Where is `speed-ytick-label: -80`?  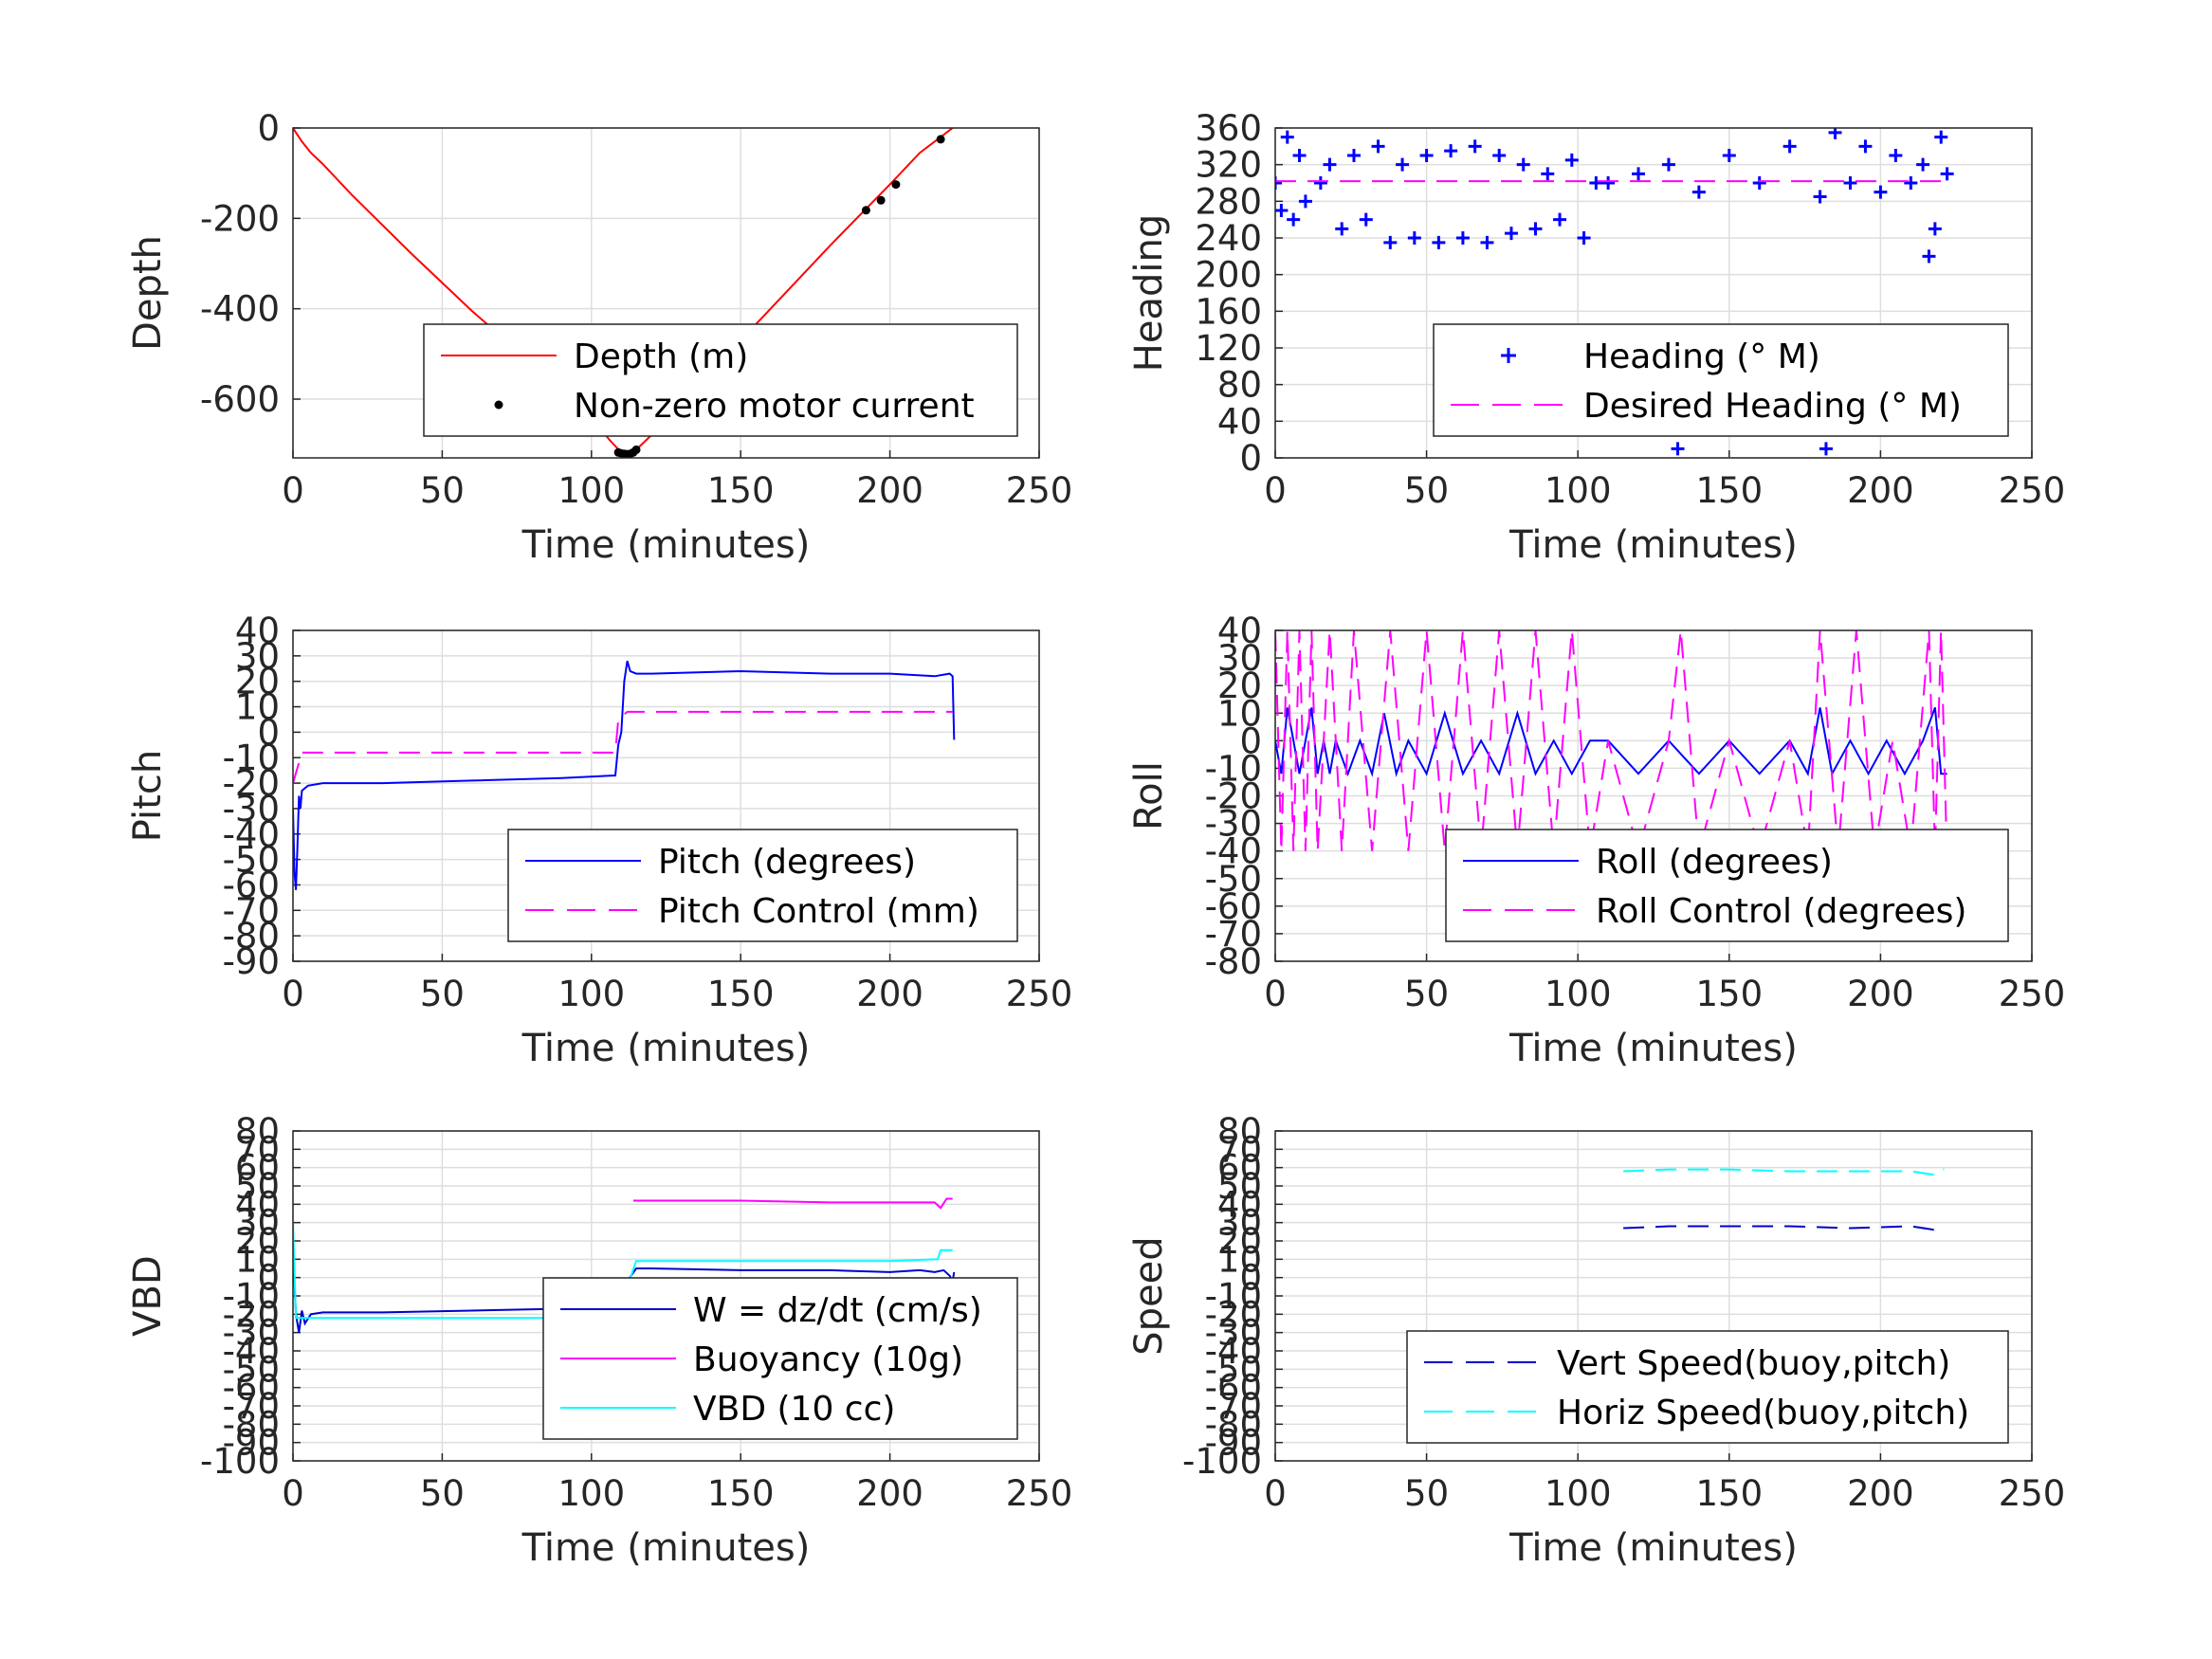 speed-ytick-label: -80 is located at coordinates (1233, 1424).